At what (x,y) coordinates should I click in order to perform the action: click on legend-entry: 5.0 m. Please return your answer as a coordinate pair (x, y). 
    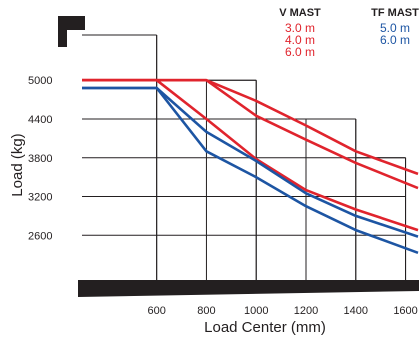
    Looking at the image, I should click on (395, 28).